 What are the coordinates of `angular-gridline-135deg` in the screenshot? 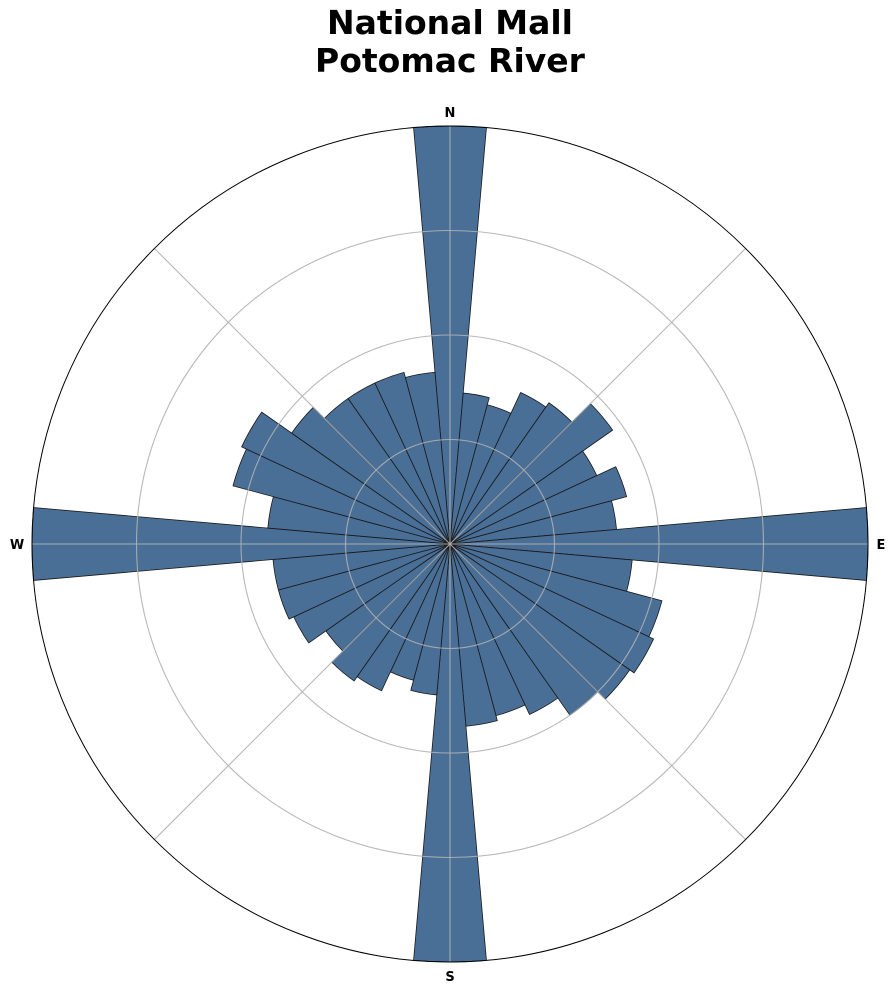 It's located at (597, 691).